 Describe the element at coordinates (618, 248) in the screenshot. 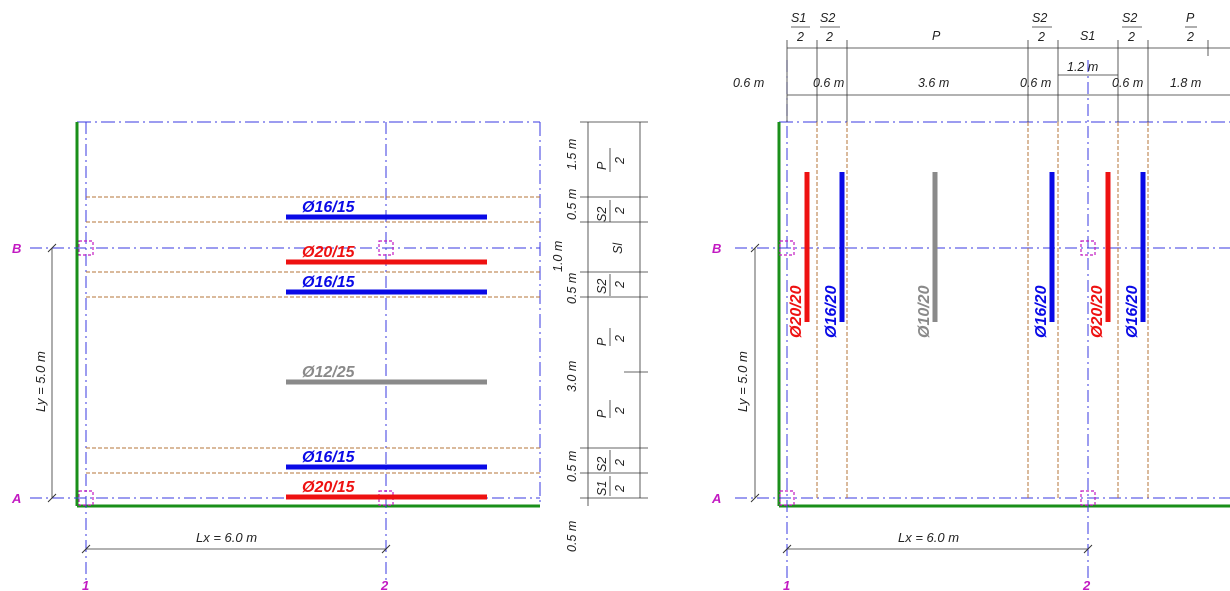

I see `strip-num: Sl` at that location.